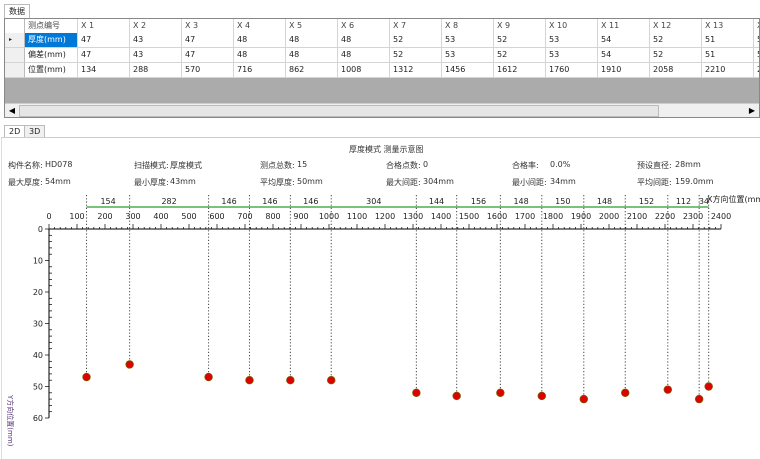  Describe the element at coordinates (752, 110) in the screenshot. I see `scroll-right-icon: ▶` at that location.